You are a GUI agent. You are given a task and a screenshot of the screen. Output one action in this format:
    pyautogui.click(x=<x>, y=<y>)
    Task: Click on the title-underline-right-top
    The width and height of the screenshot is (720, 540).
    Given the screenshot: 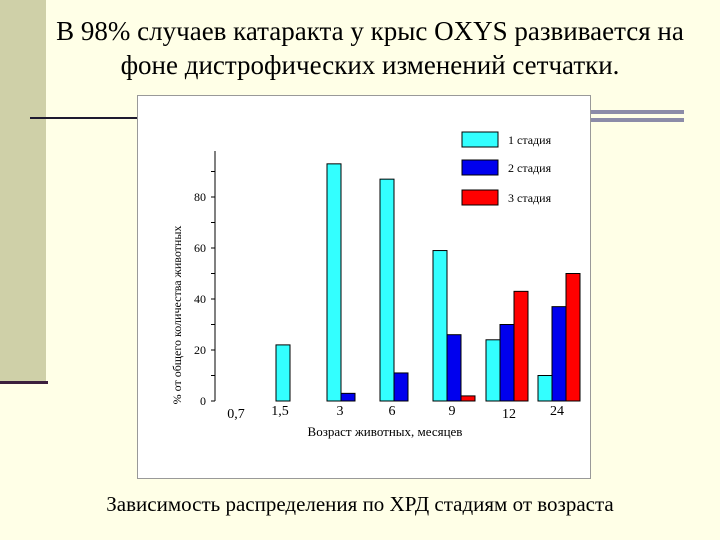 What is the action you would take?
    pyautogui.click(x=637, y=112)
    